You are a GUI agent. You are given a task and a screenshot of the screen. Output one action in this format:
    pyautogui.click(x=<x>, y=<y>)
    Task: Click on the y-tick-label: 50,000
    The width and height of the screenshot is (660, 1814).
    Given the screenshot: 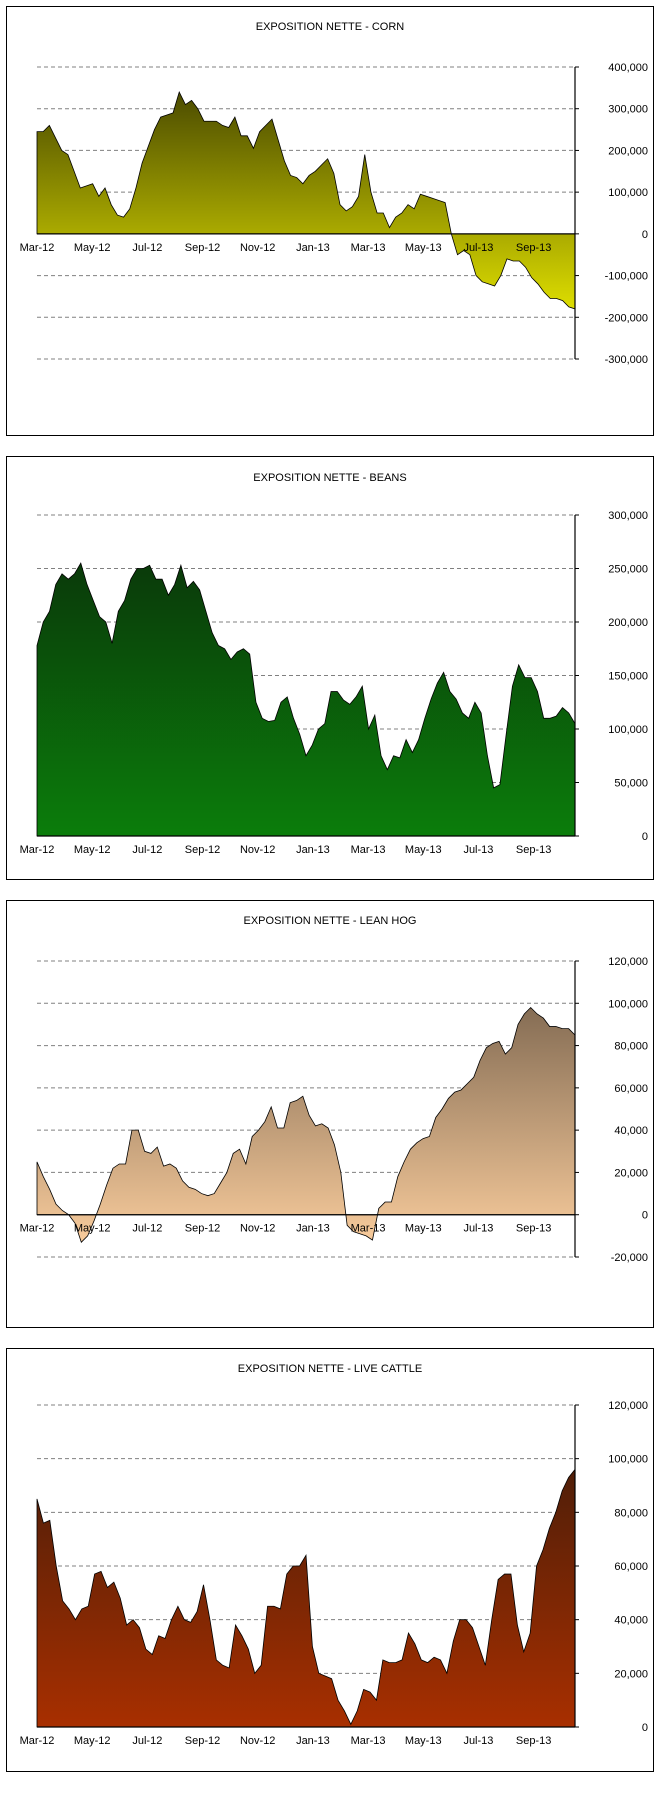 What is the action you would take?
    pyautogui.click(x=631, y=784)
    